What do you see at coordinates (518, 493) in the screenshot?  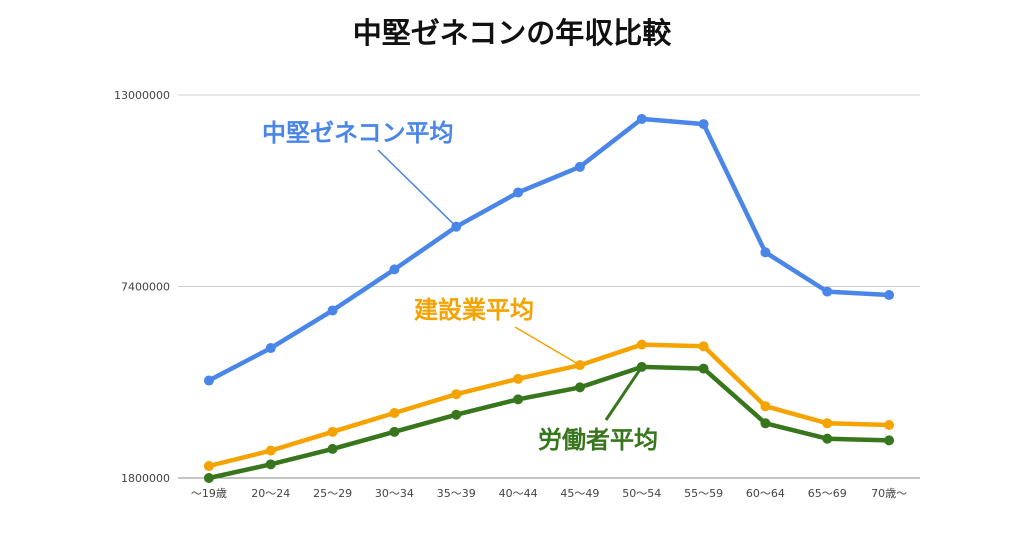 I see `x-tick-label: 40〜44` at bounding box center [518, 493].